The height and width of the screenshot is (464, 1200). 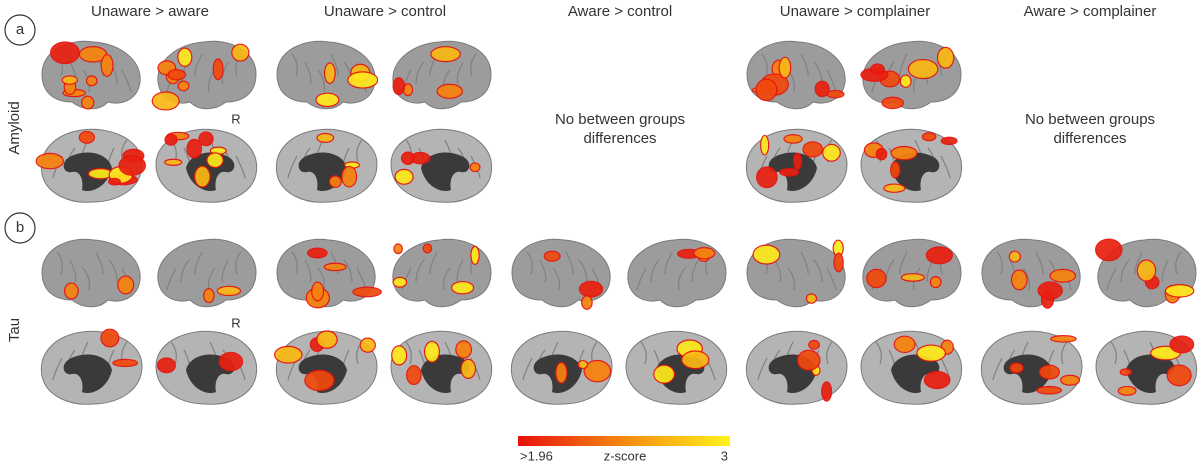 I want to click on column-header: Aware > complainer, so click(x=1090, y=11).